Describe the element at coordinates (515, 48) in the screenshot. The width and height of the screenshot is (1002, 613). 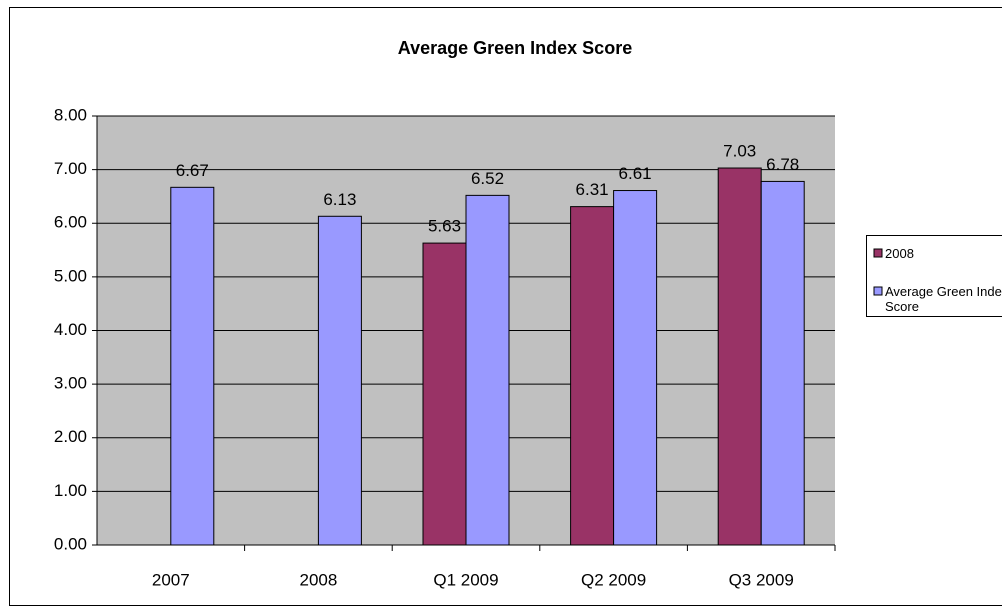
I see `chart-title: Average Green Index Score` at that location.